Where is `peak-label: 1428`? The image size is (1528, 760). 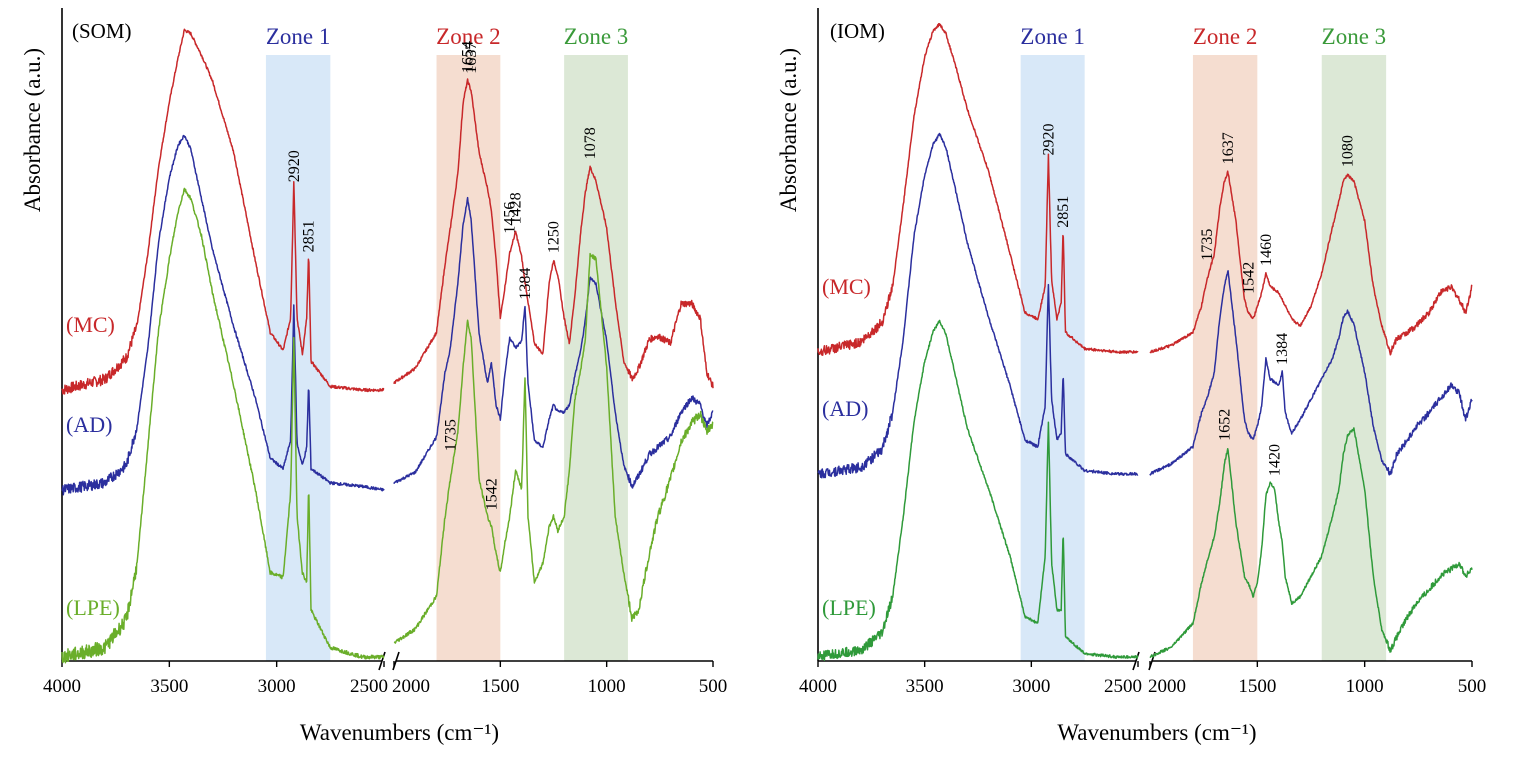
peak-label: 1428 is located at coordinates (516, 208).